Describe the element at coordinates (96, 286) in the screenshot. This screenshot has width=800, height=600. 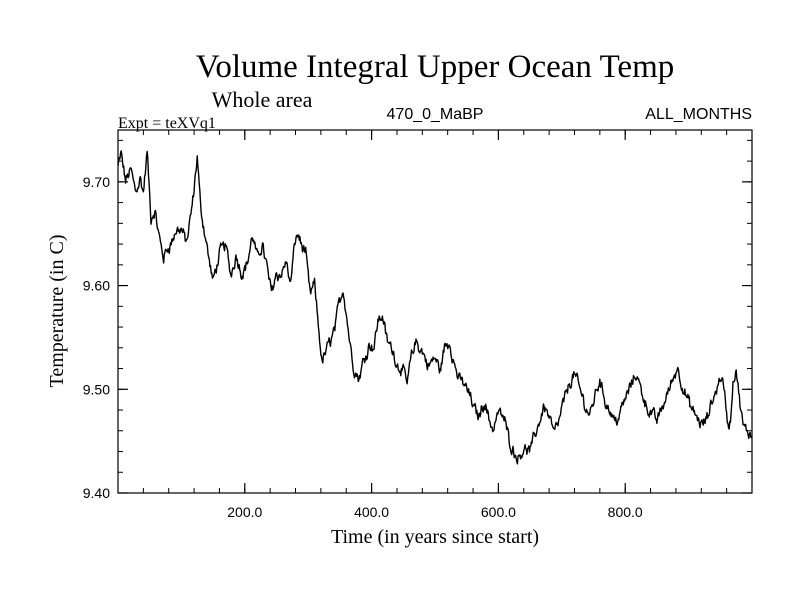
I see `y-tick-label: 9.60` at that location.